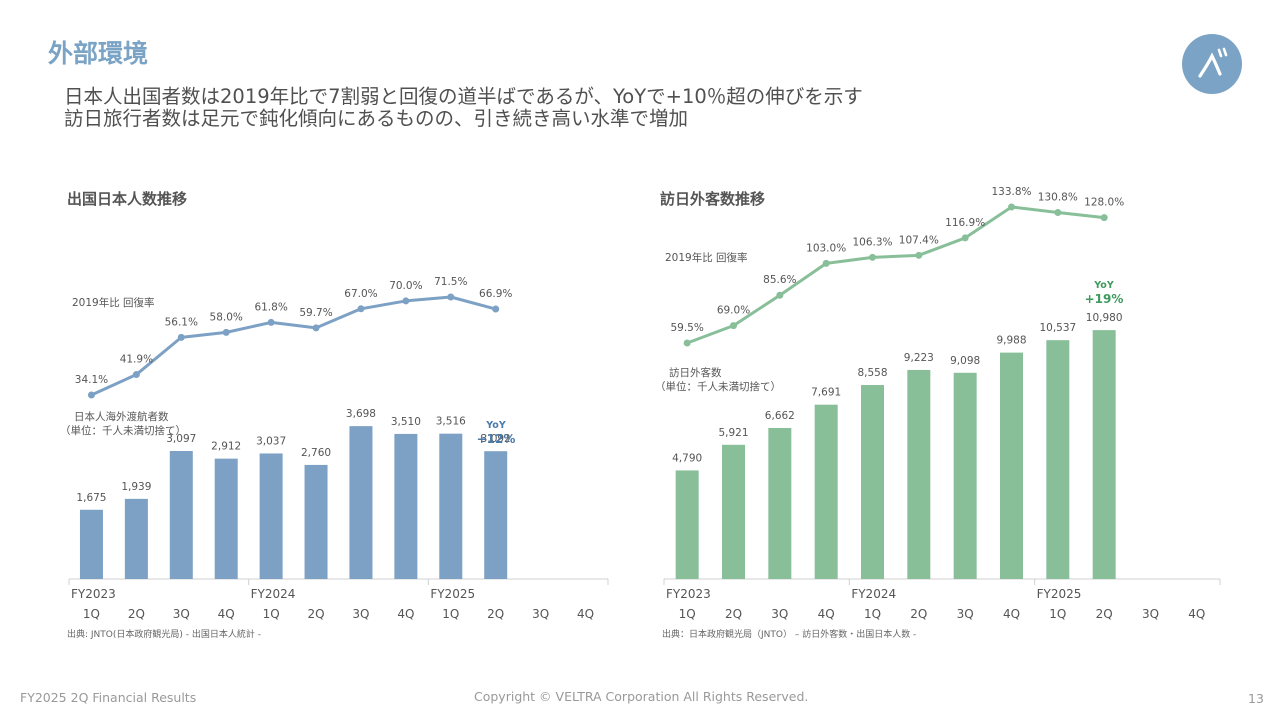  Describe the element at coordinates (121, 416) in the screenshot. I see `bar-series-label: 日本人海外渡航者数` at that location.